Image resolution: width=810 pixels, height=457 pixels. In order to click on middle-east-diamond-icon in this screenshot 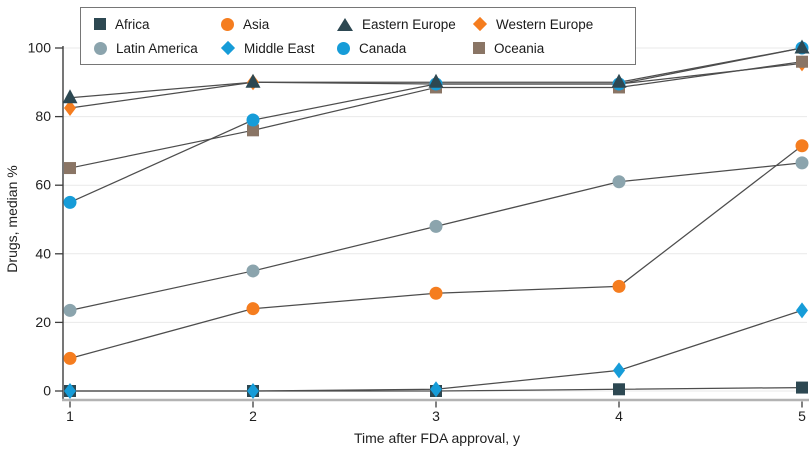, I will do `click(228, 48)`.